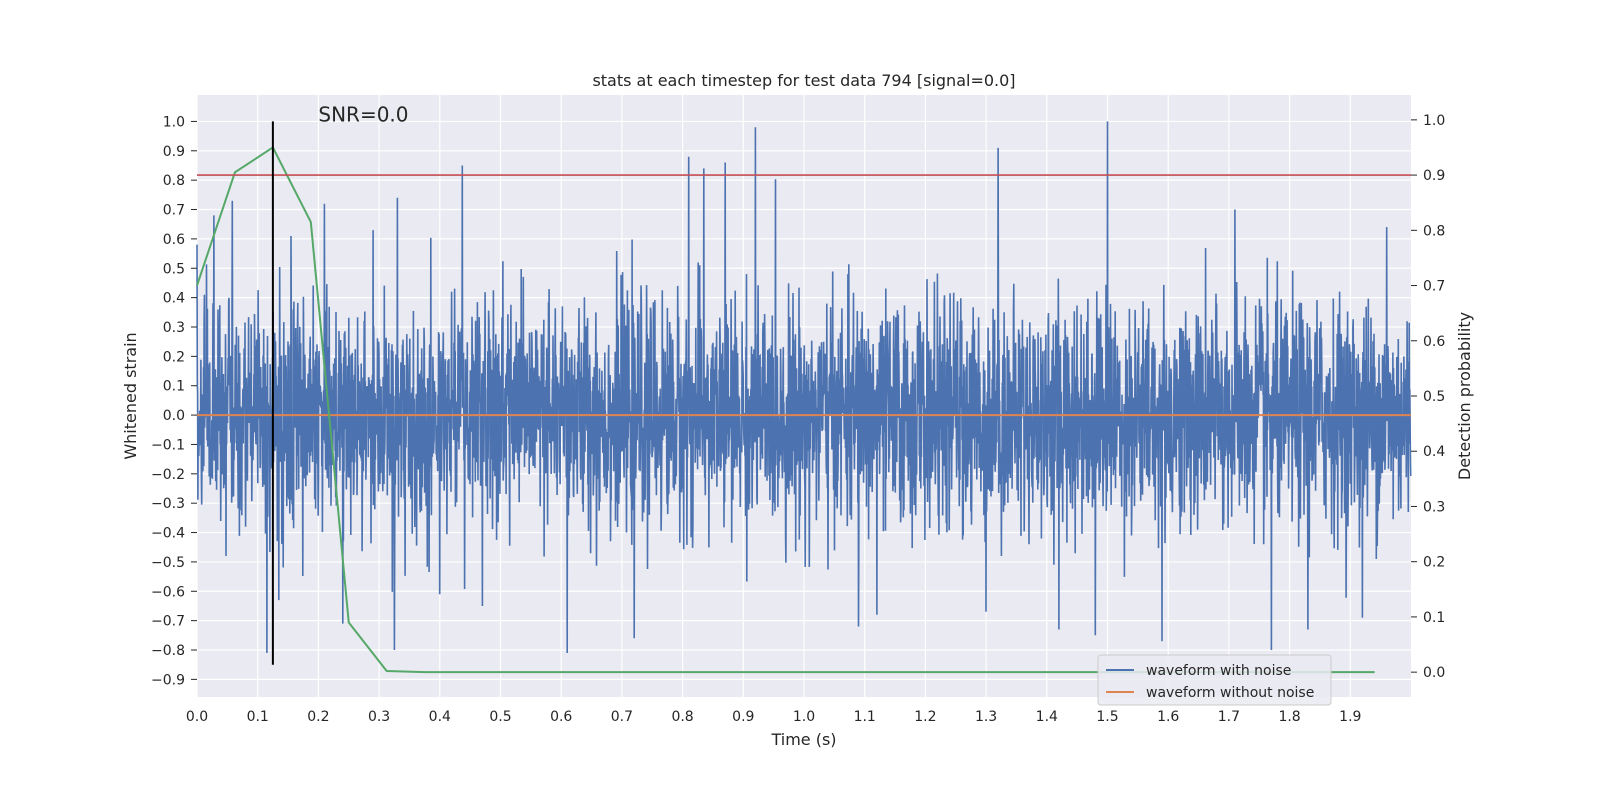  What do you see at coordinates (804, 717) in the screenshot?
I see `x-tick-label: 1.0` at bounding box center [804, 717].